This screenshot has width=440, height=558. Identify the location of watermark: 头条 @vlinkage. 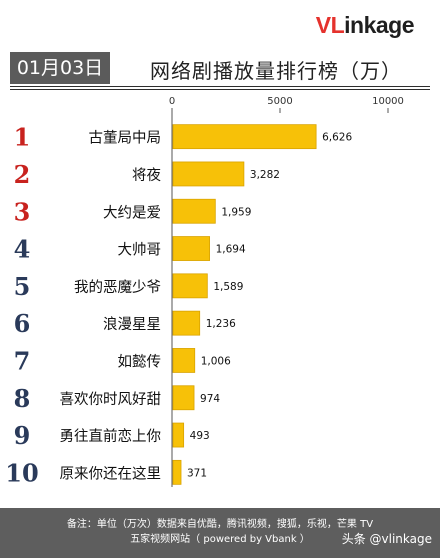
(386, 539).